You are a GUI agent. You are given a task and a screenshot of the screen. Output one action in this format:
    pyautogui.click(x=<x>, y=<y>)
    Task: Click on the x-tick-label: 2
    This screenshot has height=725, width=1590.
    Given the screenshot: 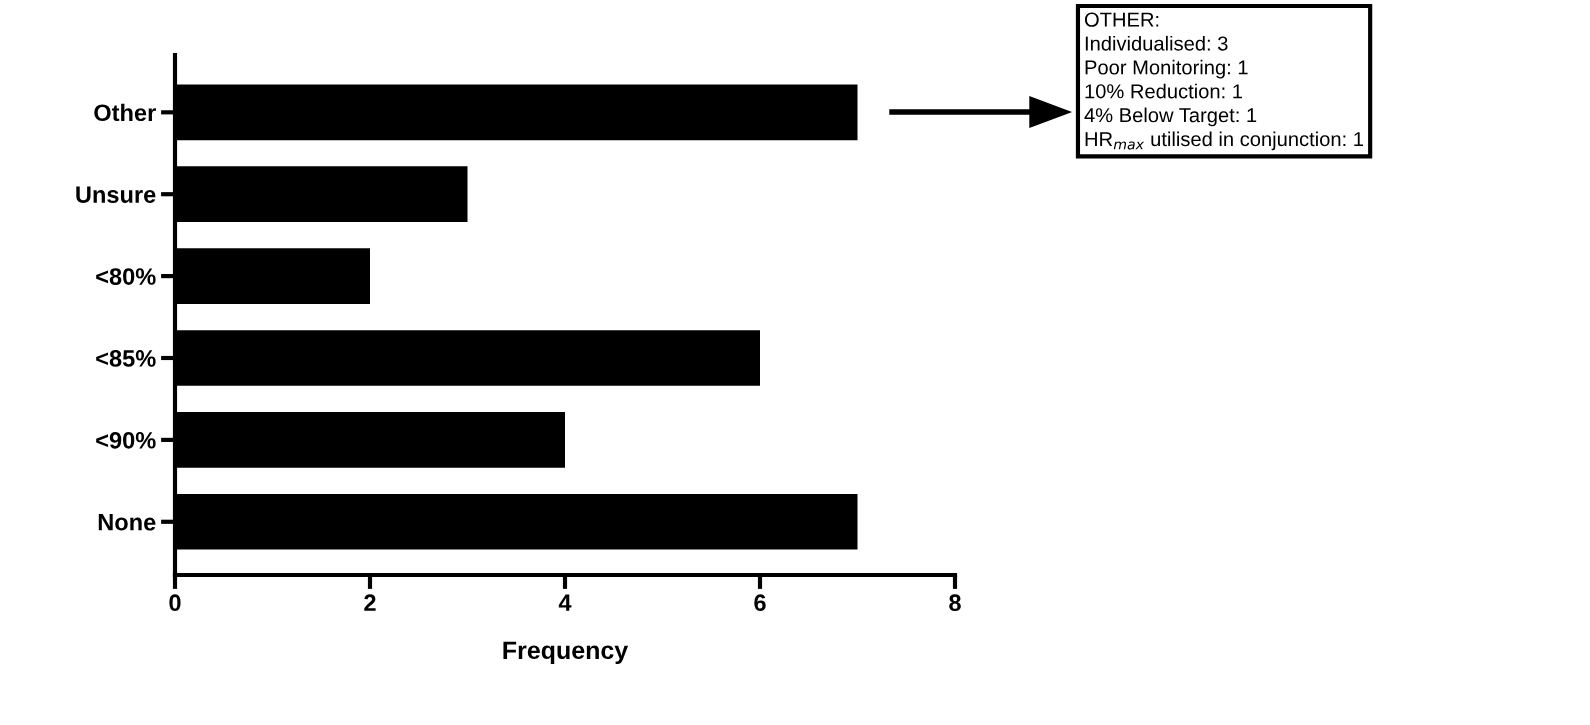 What is the action you would take?
    pyautogui.click(x=370, y=602)
    